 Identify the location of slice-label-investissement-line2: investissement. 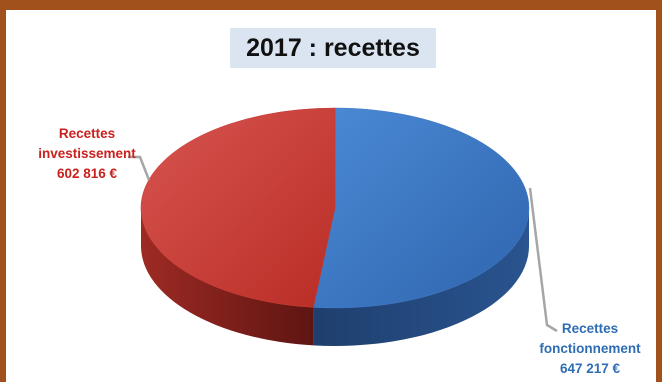
(87, 153).